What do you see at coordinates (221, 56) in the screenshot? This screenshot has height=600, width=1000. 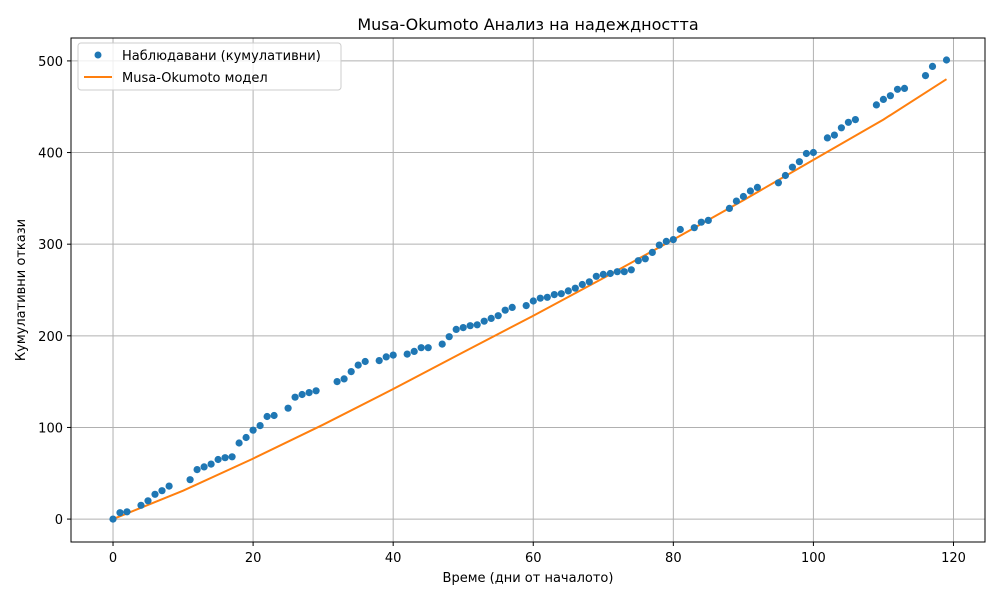 I see `legend-label-observed: Наблюдавани (кумулативни)` at bounding box center [221, 56].